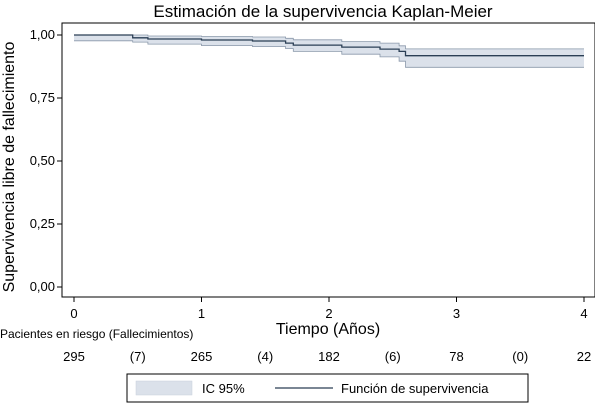  I want to click on ci-band-layer, so click(329, 51).